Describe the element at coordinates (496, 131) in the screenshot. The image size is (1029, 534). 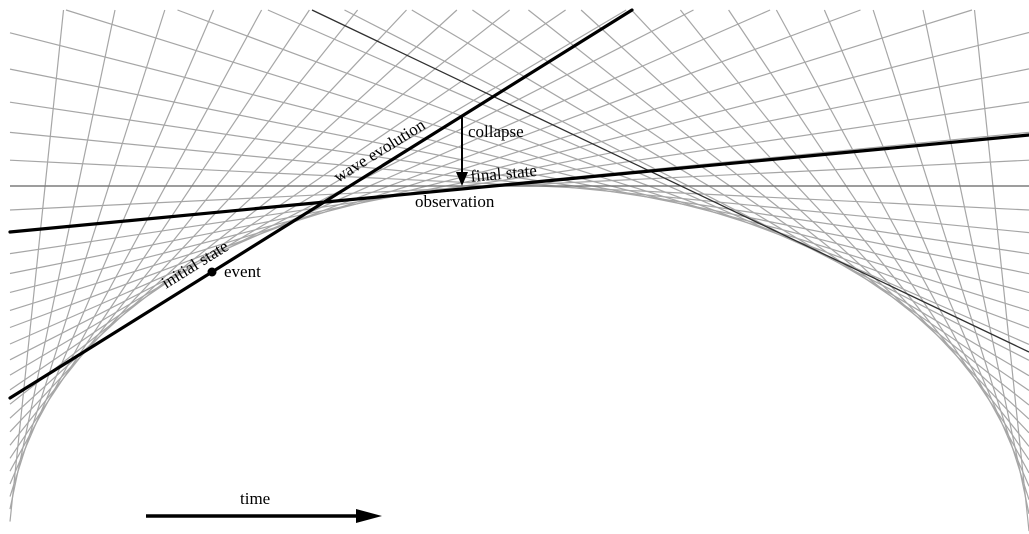
I see `collapse-label: collapse` at that location.